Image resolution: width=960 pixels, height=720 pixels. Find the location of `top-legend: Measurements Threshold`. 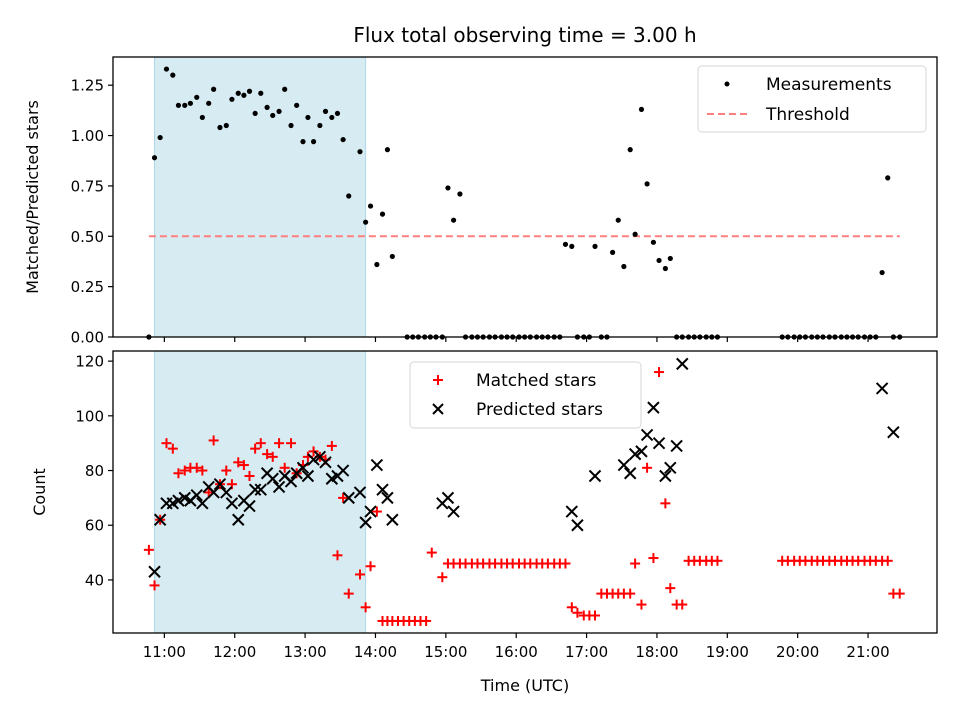

top-legend: Measurements Threshold is located at coordinates (812, 99).